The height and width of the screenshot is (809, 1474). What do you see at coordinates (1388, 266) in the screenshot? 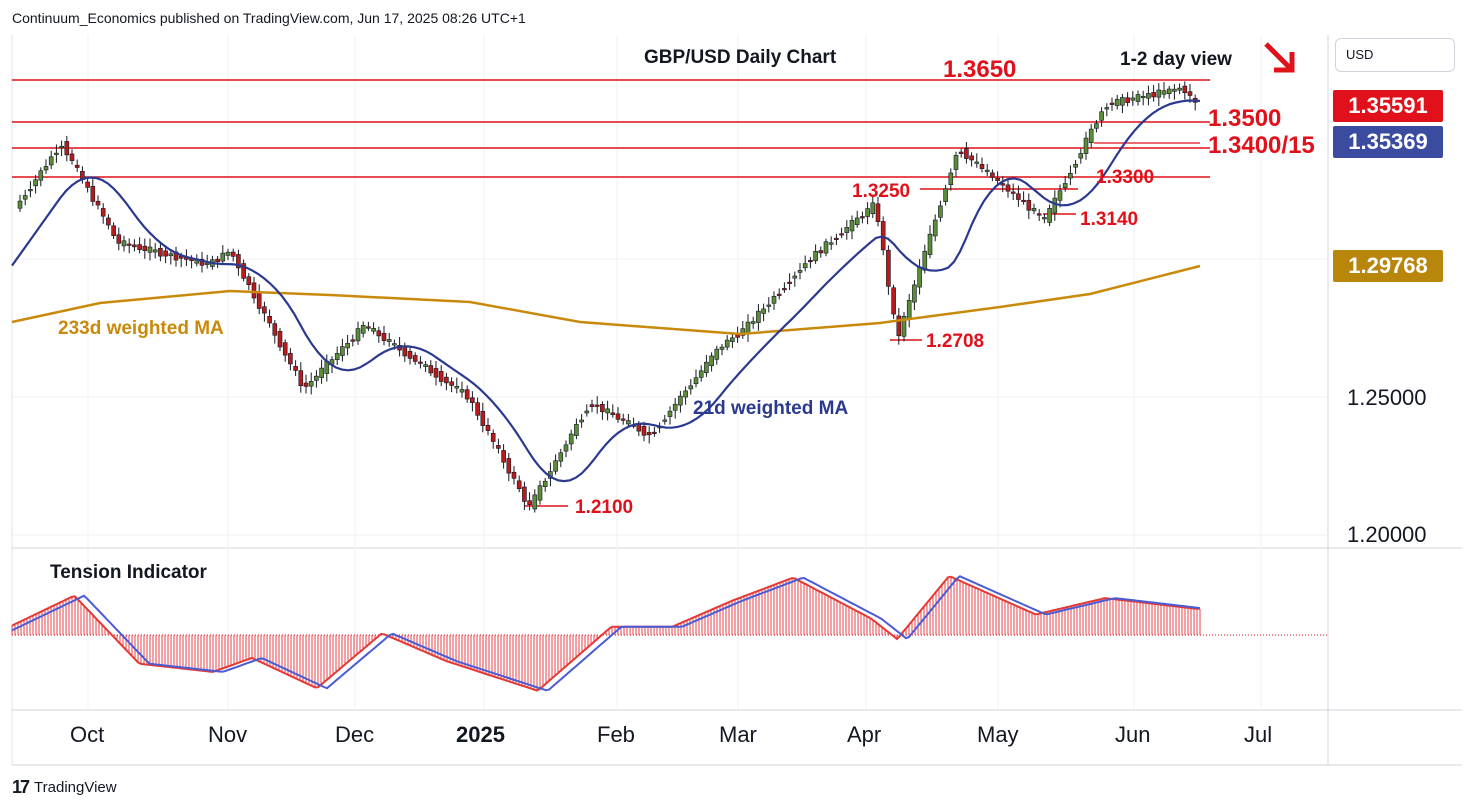
I see `price-tag-233d-ma: 1.29768` at bounding box center [1388, 266].